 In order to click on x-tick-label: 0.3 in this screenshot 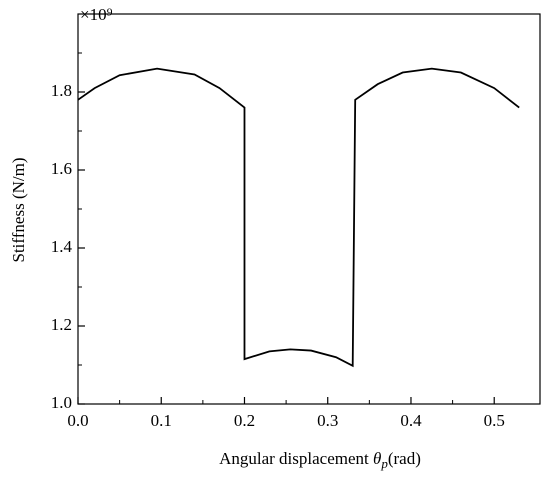, I will do `click(327, 420)`.